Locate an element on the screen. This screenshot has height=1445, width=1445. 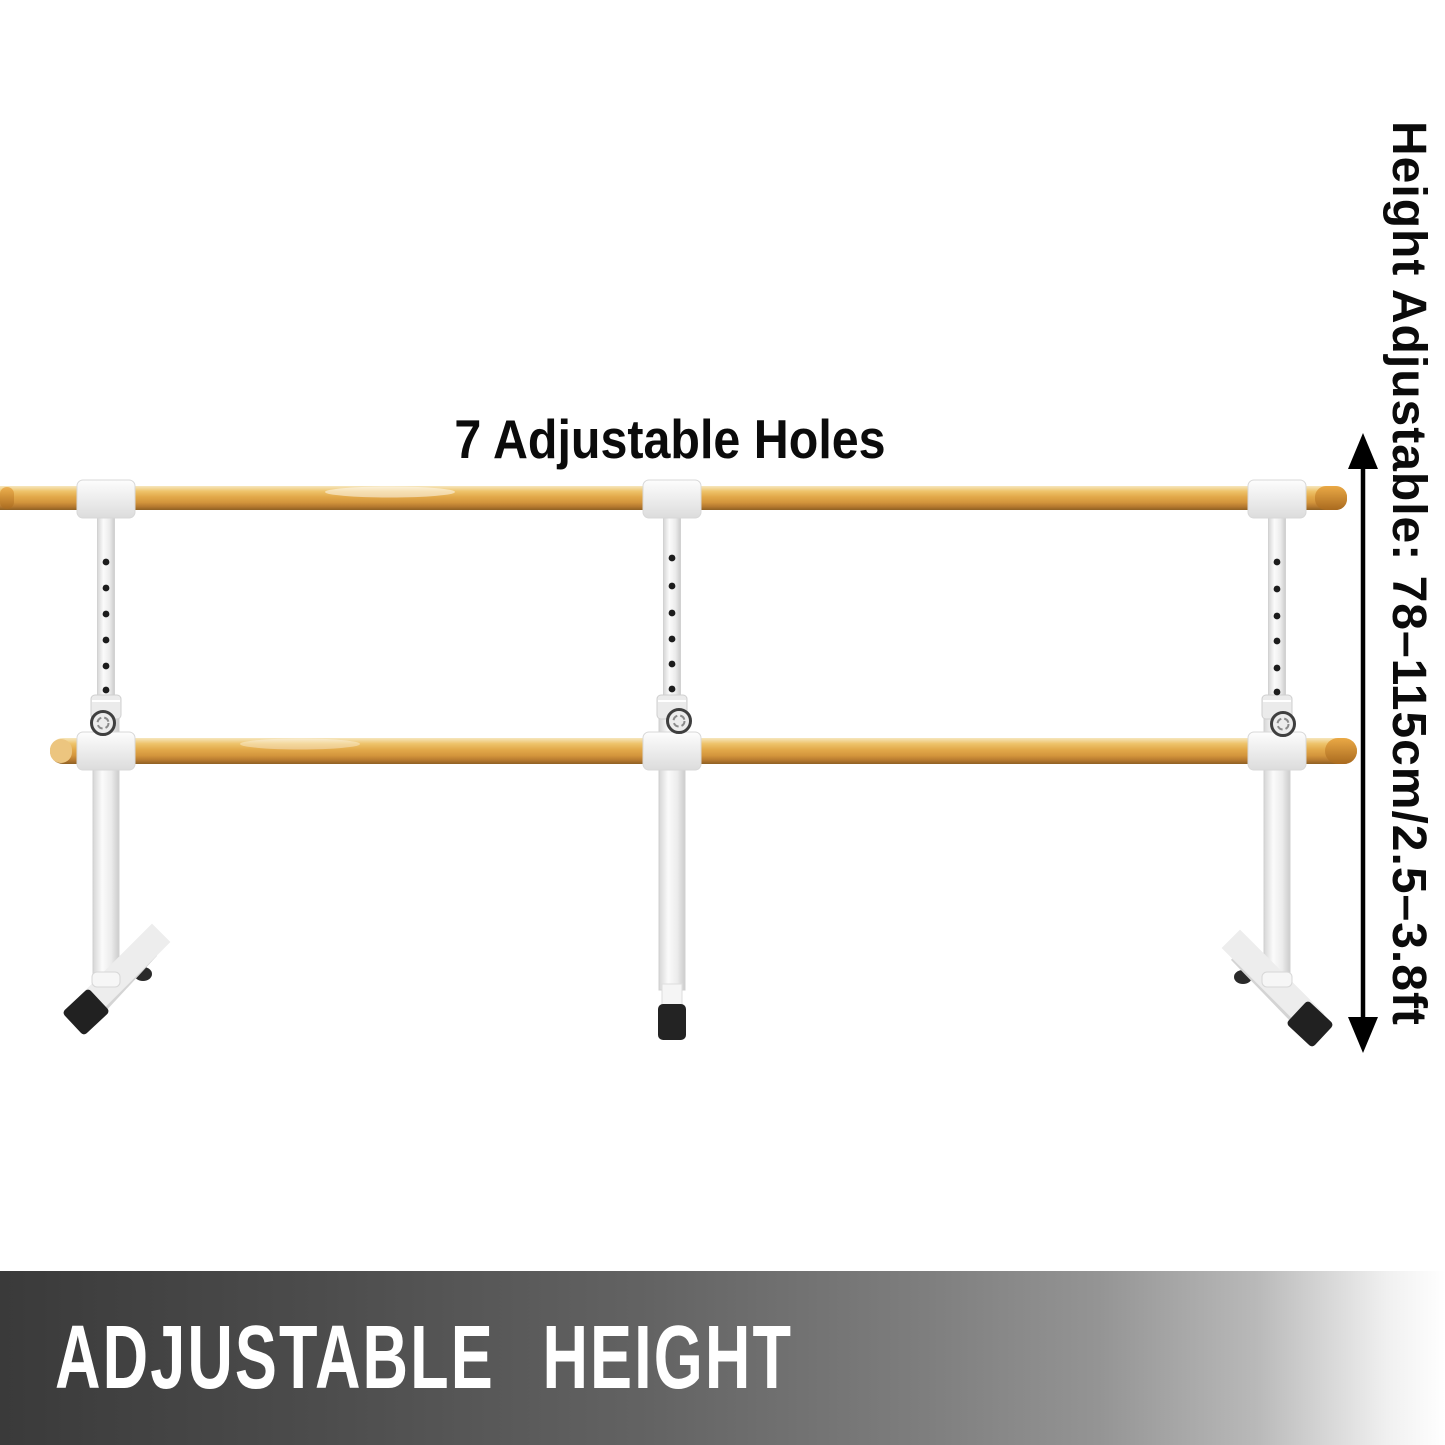
bottom-banner: ADJUSTABLE HEIGHT is located at coordinates (722, 1358).